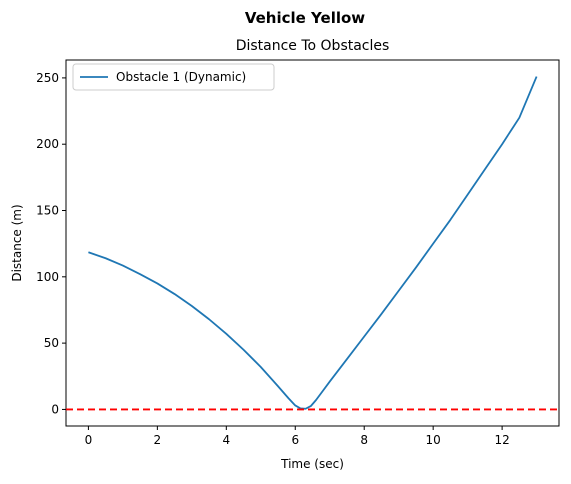 Image resolution: width=571 pixels, height=484 pixels. What do you see at coordinates (47, 277) in the screenshot?
I see `y-tick-label: 100` at bounding box center [47, 277].